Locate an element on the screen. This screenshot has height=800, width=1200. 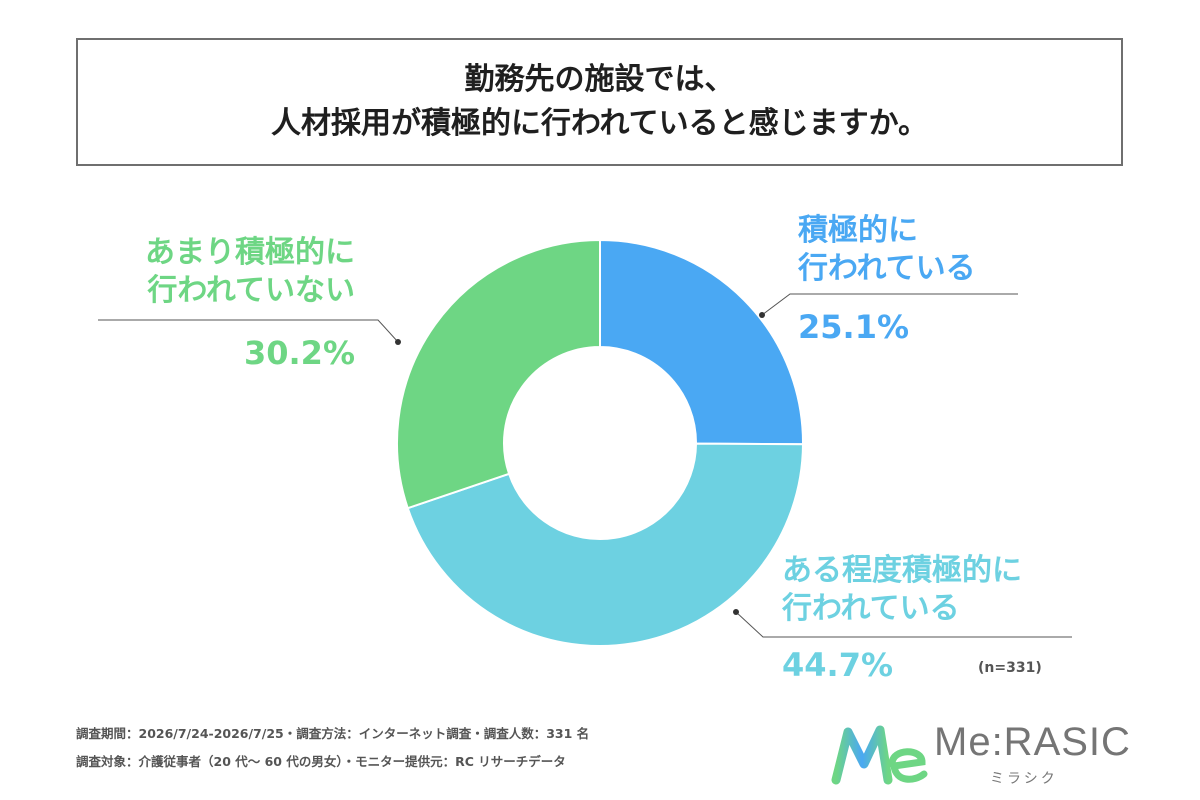
slice-label-1-line-2: 行われている is located at coordinates (886, 268).